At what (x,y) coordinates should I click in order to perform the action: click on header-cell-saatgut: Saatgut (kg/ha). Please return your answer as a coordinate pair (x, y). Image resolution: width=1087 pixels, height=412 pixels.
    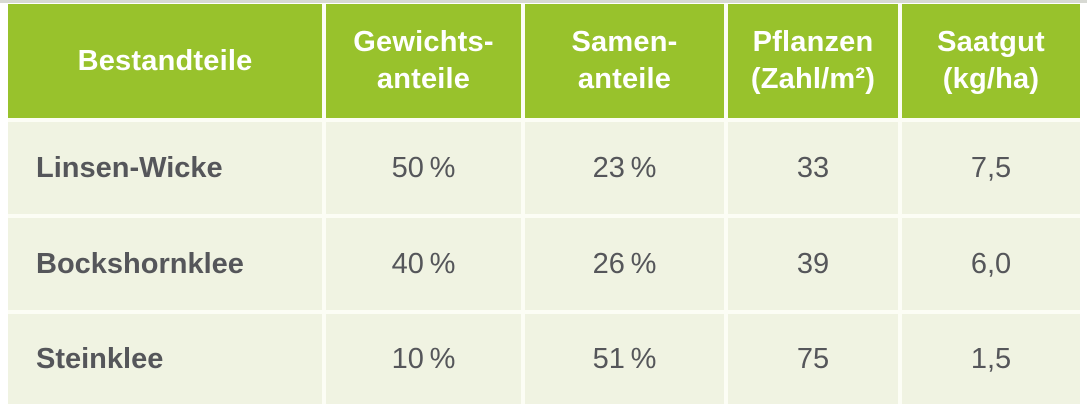
    Looking at the image, I should click on (991, 61).